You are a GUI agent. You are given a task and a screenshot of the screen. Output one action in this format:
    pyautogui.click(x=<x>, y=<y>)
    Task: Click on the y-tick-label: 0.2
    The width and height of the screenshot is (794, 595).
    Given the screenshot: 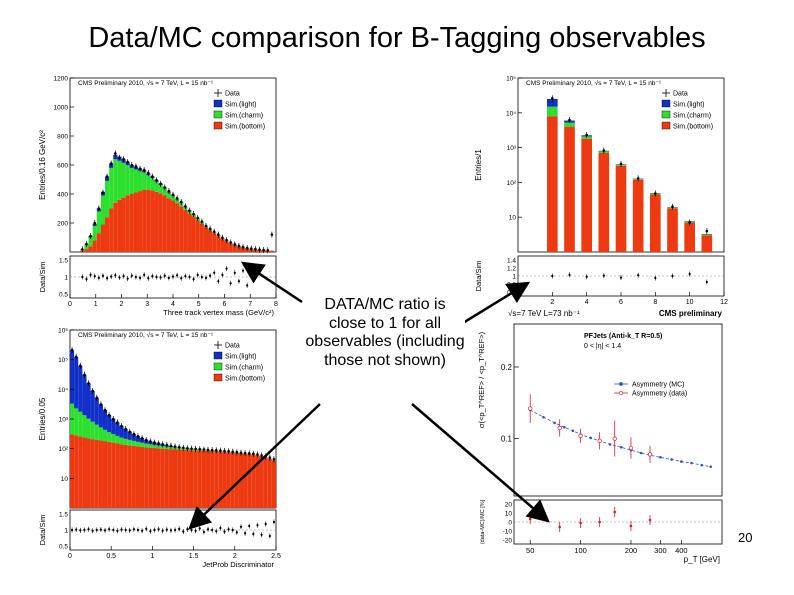 What is the action you would take?
    pyautogui.click(x=507, y=367)
    